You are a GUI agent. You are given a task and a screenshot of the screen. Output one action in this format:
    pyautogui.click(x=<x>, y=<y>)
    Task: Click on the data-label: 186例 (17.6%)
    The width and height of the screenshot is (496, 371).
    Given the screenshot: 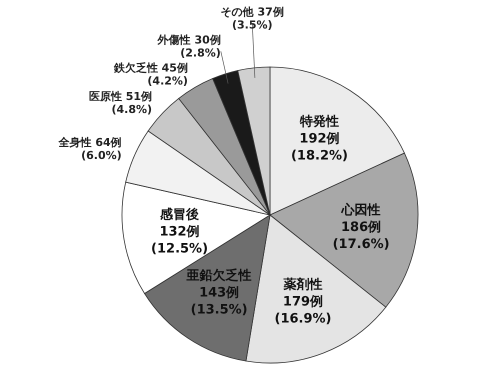 What is the action you would take?
    pyautogui.click(x=361, y=236)
    